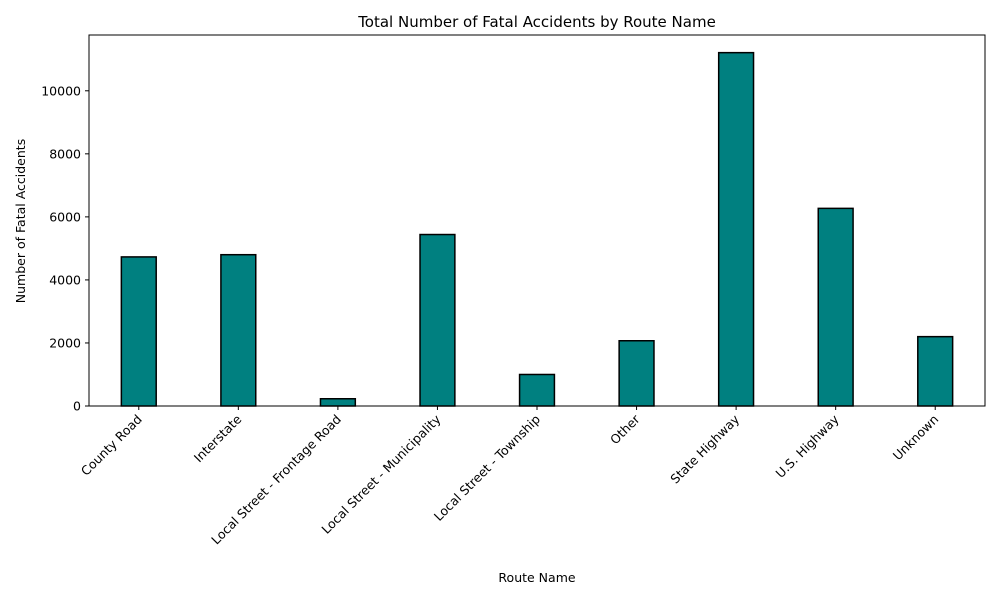 The image size is (1000, 604). Describe the element at coordinates (20, 221) in the screenshot. I see `y-axis-label: Number of Fatal Accidents` at that location.